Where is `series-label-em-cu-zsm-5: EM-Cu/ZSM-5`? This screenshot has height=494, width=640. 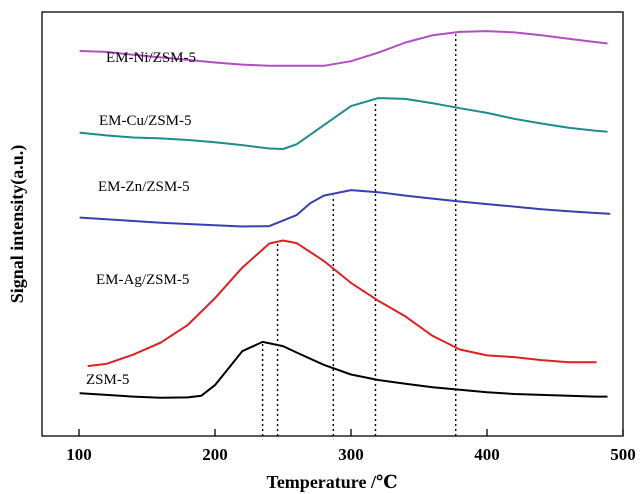 series-label-em-cu-zsm-5: EM-Cu/ZSM-5 is located at coordinates (145, 121).